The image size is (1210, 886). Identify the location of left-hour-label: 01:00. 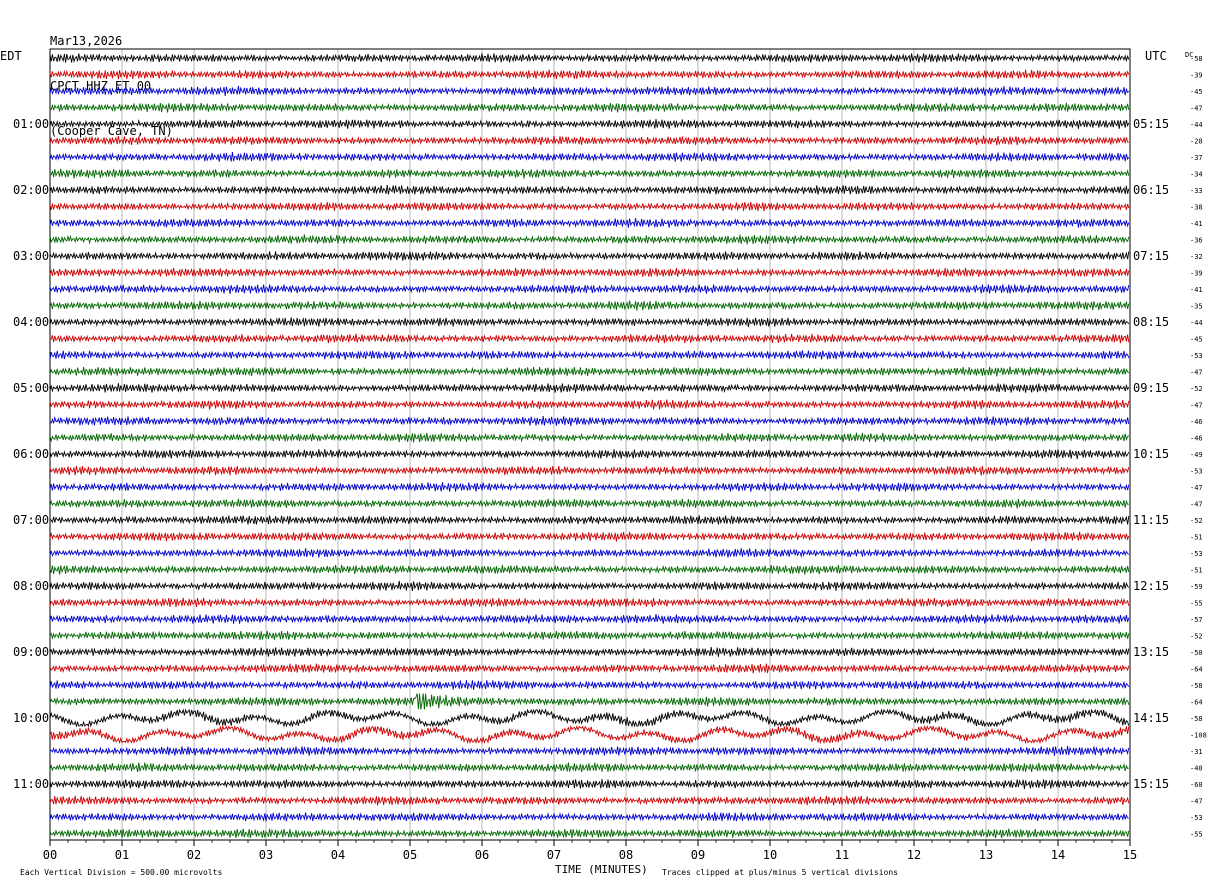
(31, 124).